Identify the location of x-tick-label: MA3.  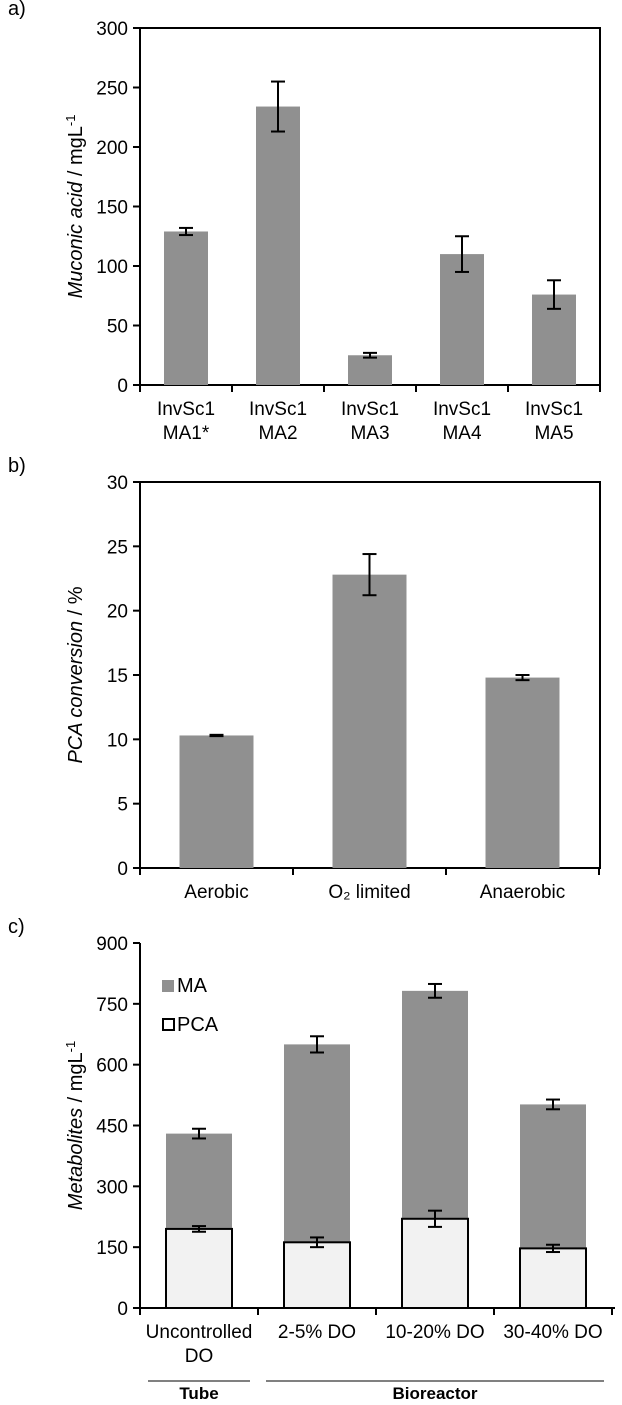
(369, 433).